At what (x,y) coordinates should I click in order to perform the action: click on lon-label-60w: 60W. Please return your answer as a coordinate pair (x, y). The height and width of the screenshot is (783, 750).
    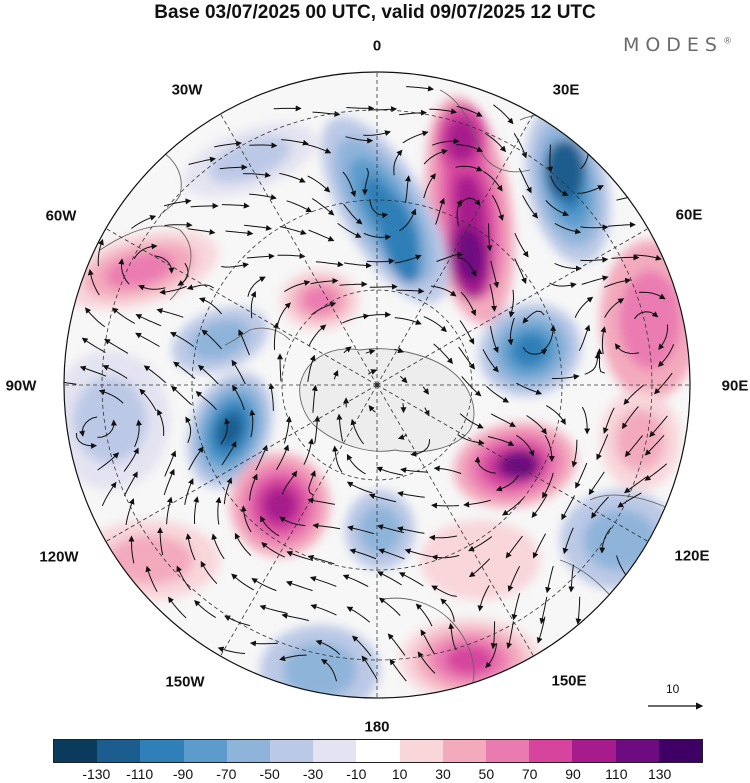
    Looking at the image, I should click on (61, 216).